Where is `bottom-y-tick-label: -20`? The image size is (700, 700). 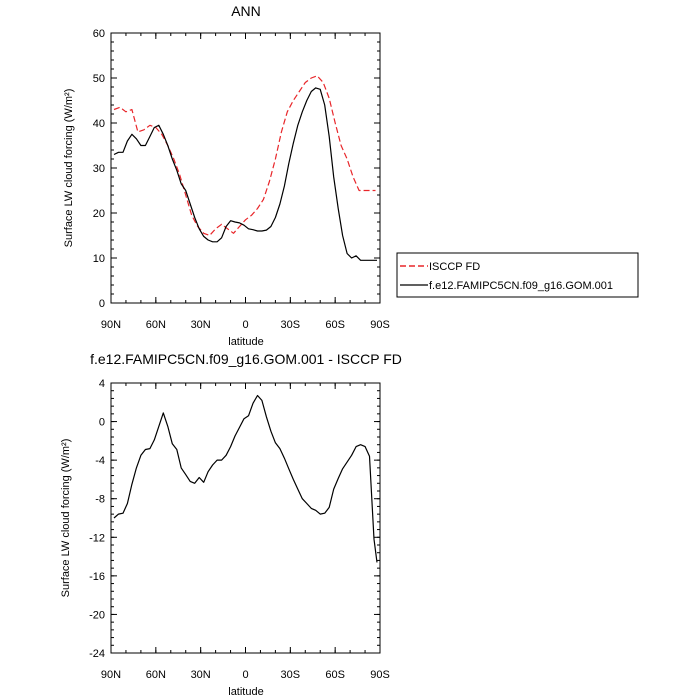
bottom-y-tick-label: -20 is located at coordinates (97, 615).